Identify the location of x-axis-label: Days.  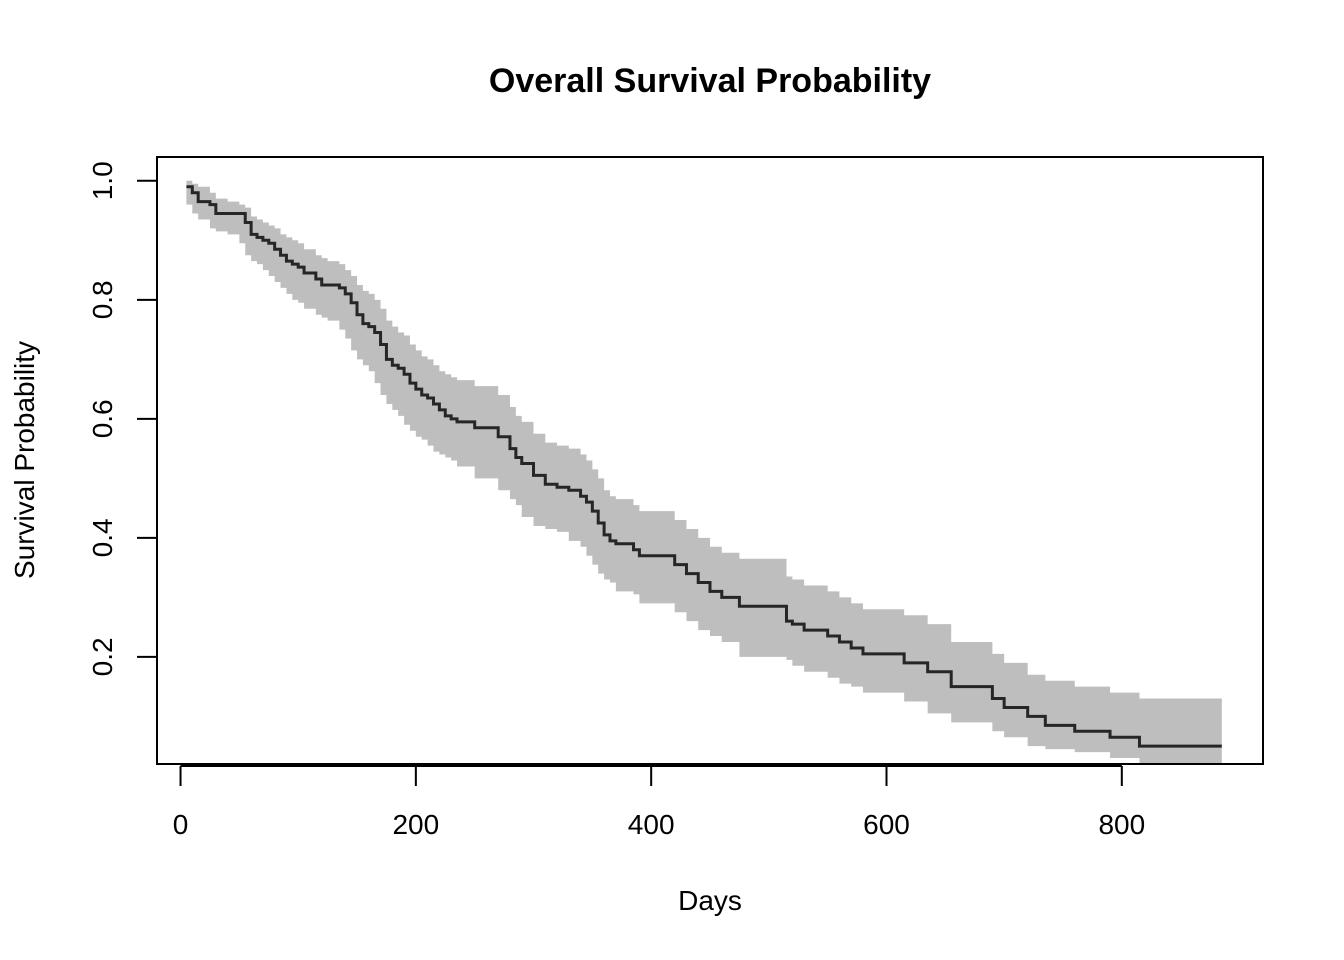
(710, 900).